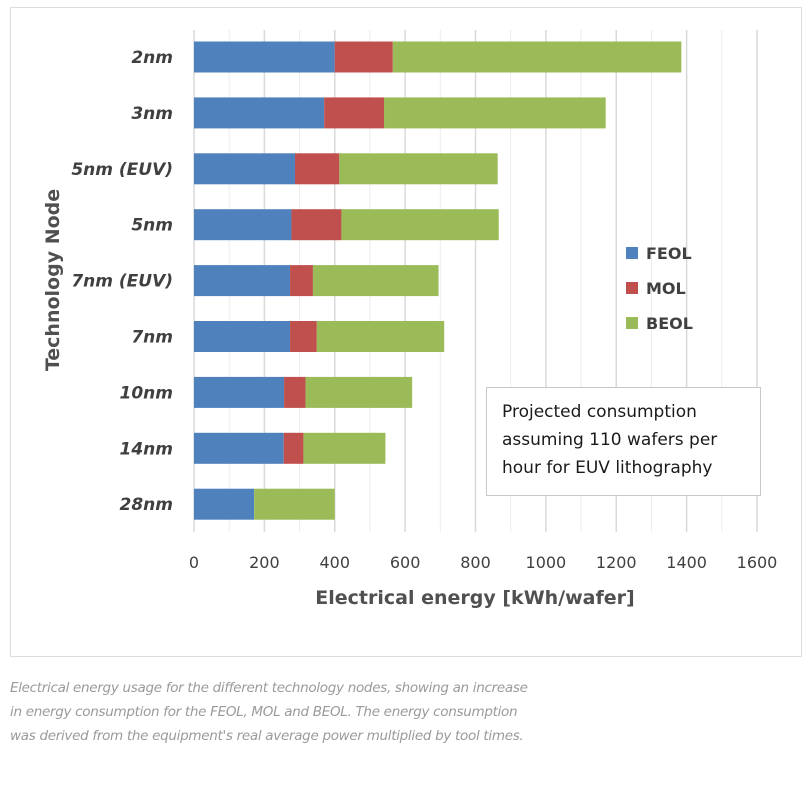  Describe the element at coordinates (152, 338) in the screenshot. I see `category-label: 7nm` at that location.